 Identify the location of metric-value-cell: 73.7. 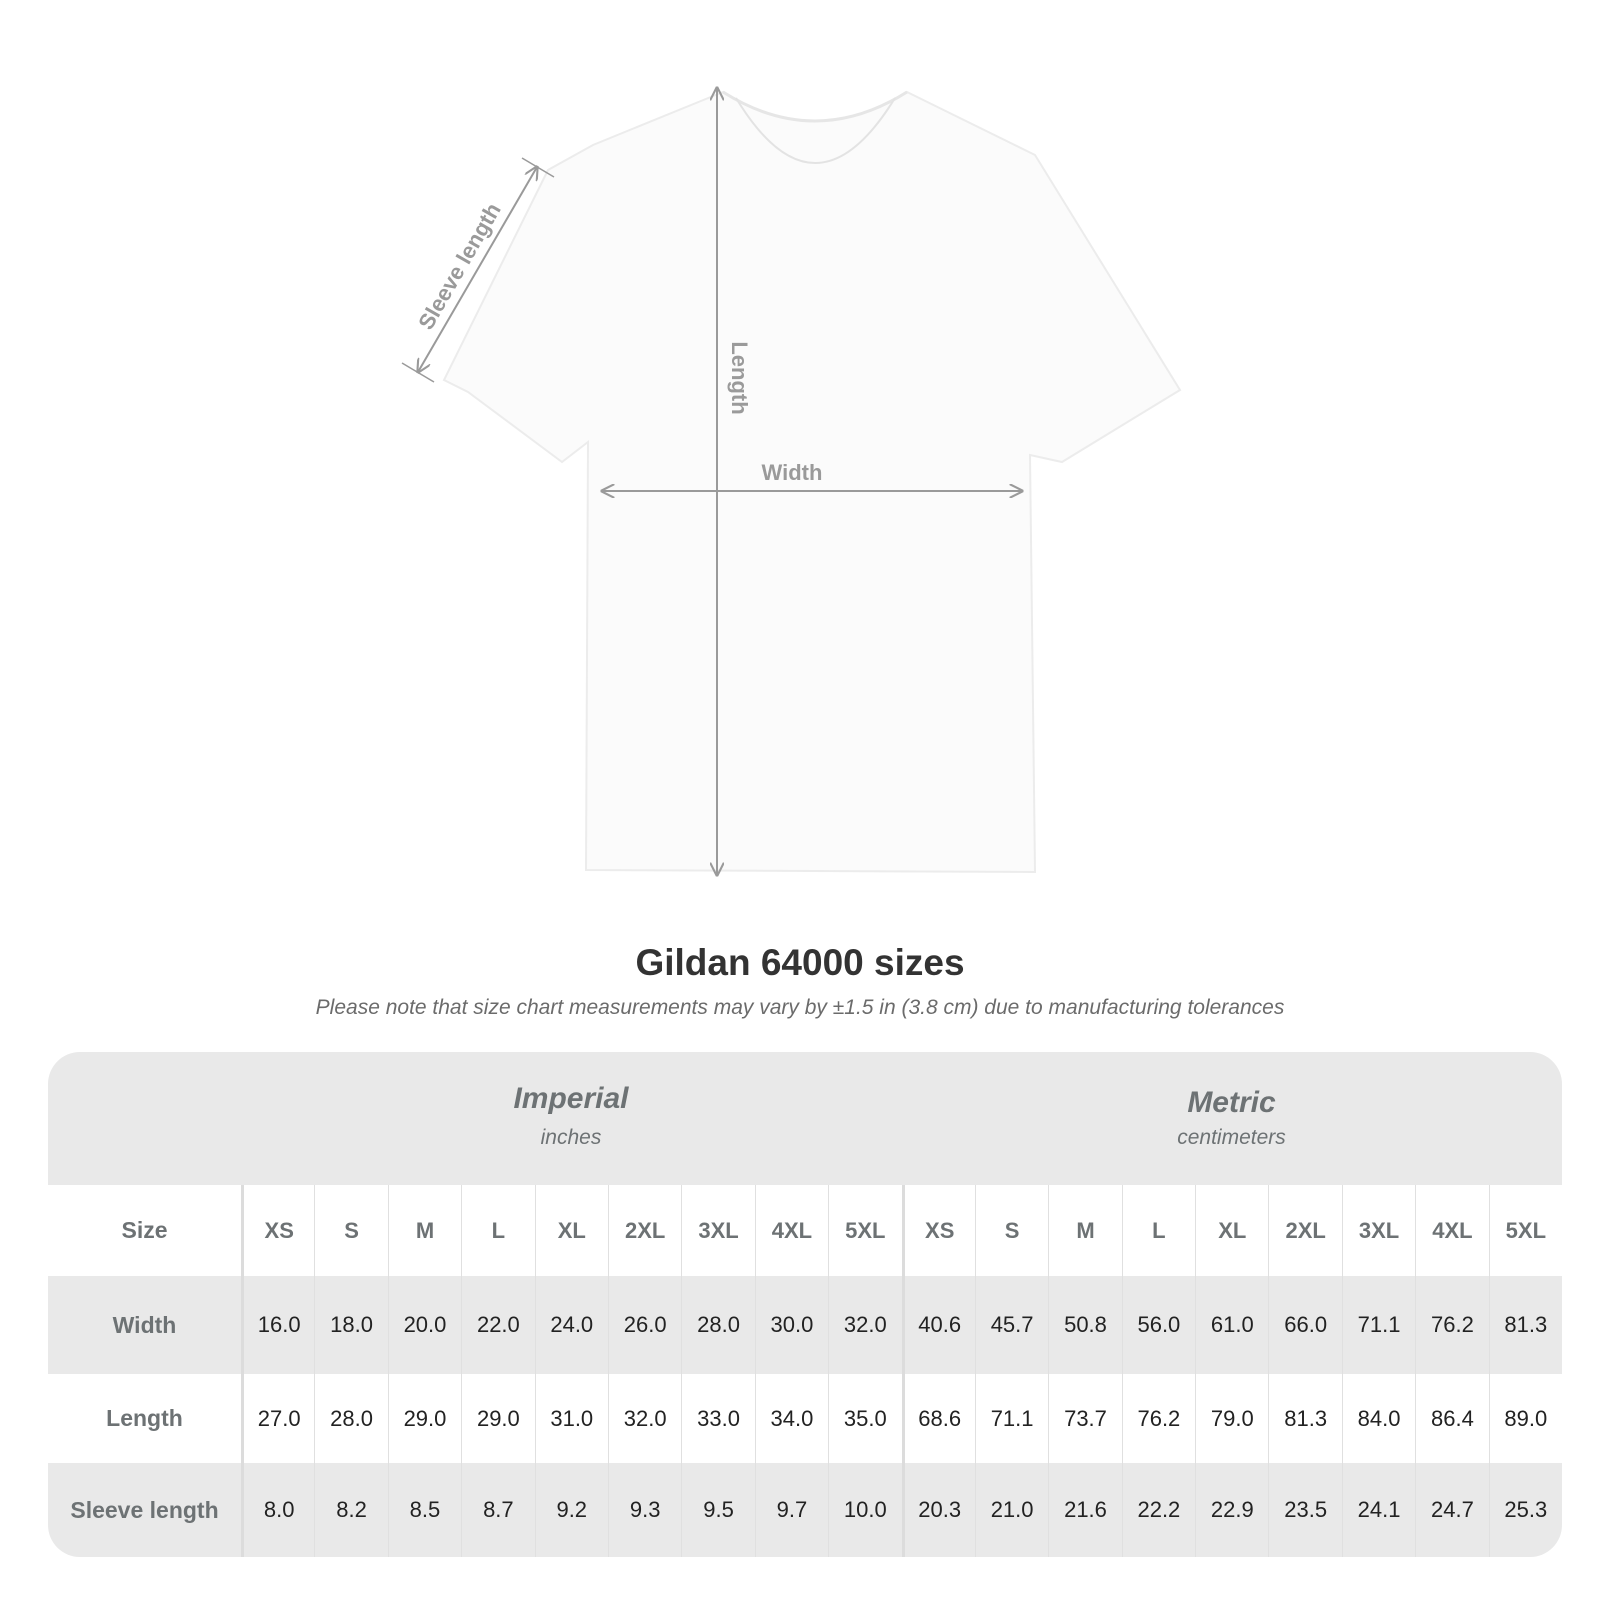
(1084, 1418).